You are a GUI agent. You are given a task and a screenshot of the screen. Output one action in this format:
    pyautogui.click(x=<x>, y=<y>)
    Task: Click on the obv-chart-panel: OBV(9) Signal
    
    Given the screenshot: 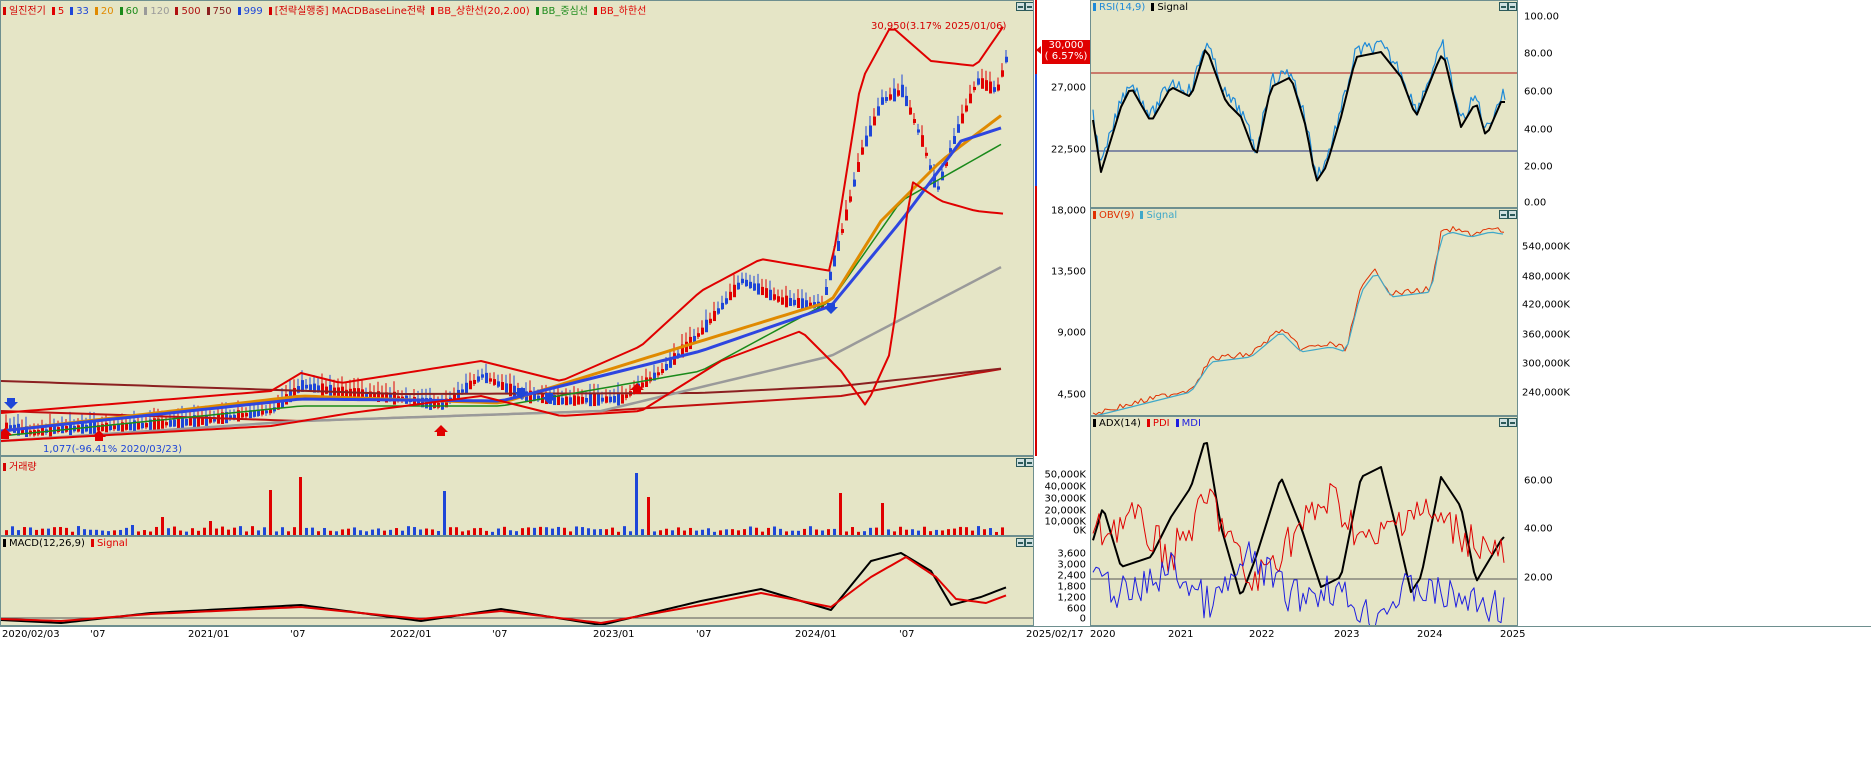 What is the action you would take?
    pyautogui.click(x=1304, y=312)
    